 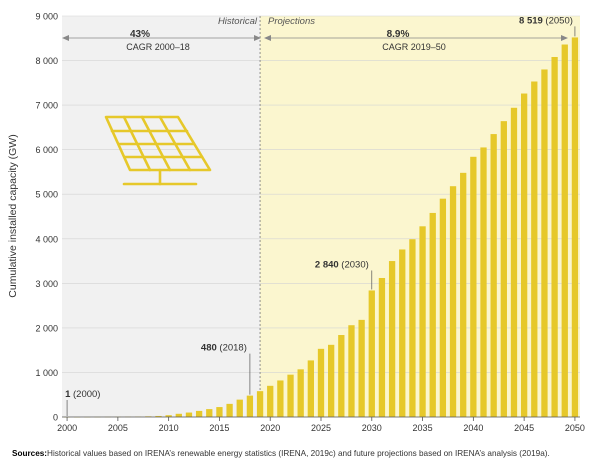 I want to click on annotation-2030: 2 840 (2030), so click(x=342, y=264).